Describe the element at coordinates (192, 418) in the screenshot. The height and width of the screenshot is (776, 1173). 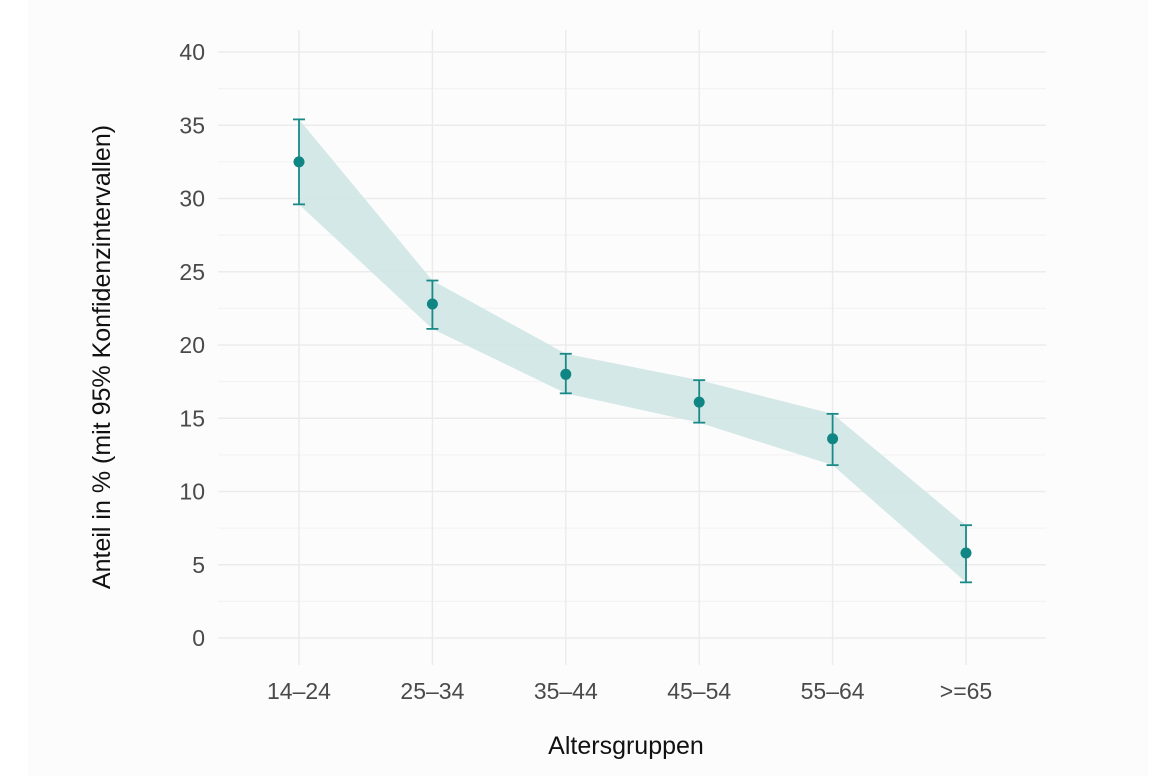
I see `y-tick-label: 15` at that location.